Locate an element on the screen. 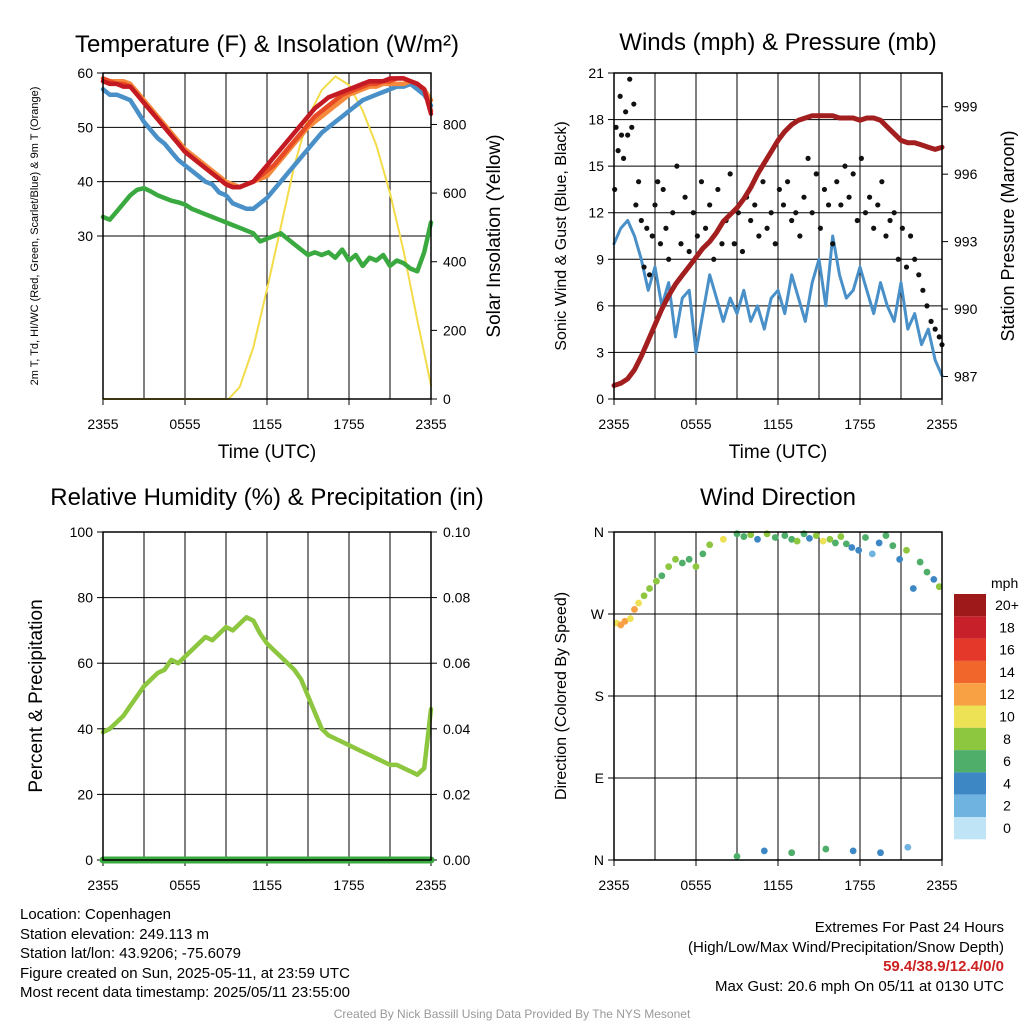  chart-title: Temperature (F) & Insolation (W/m²) is located at coordinates (267, 44).